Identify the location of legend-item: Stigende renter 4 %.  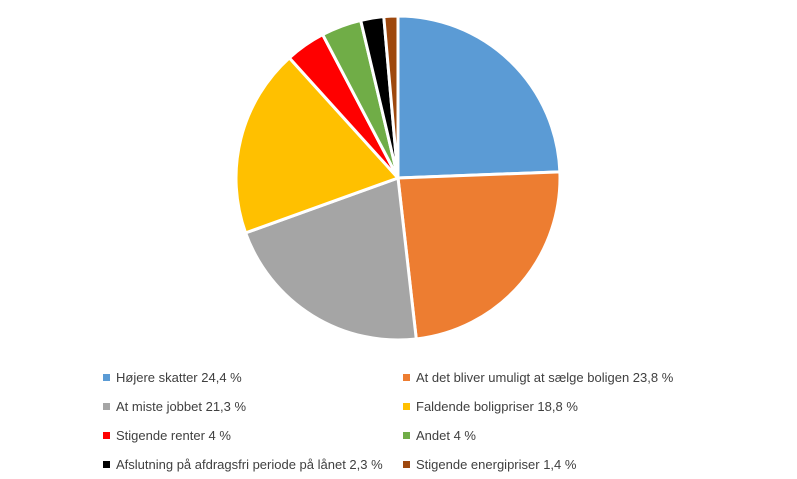
(250, 435).